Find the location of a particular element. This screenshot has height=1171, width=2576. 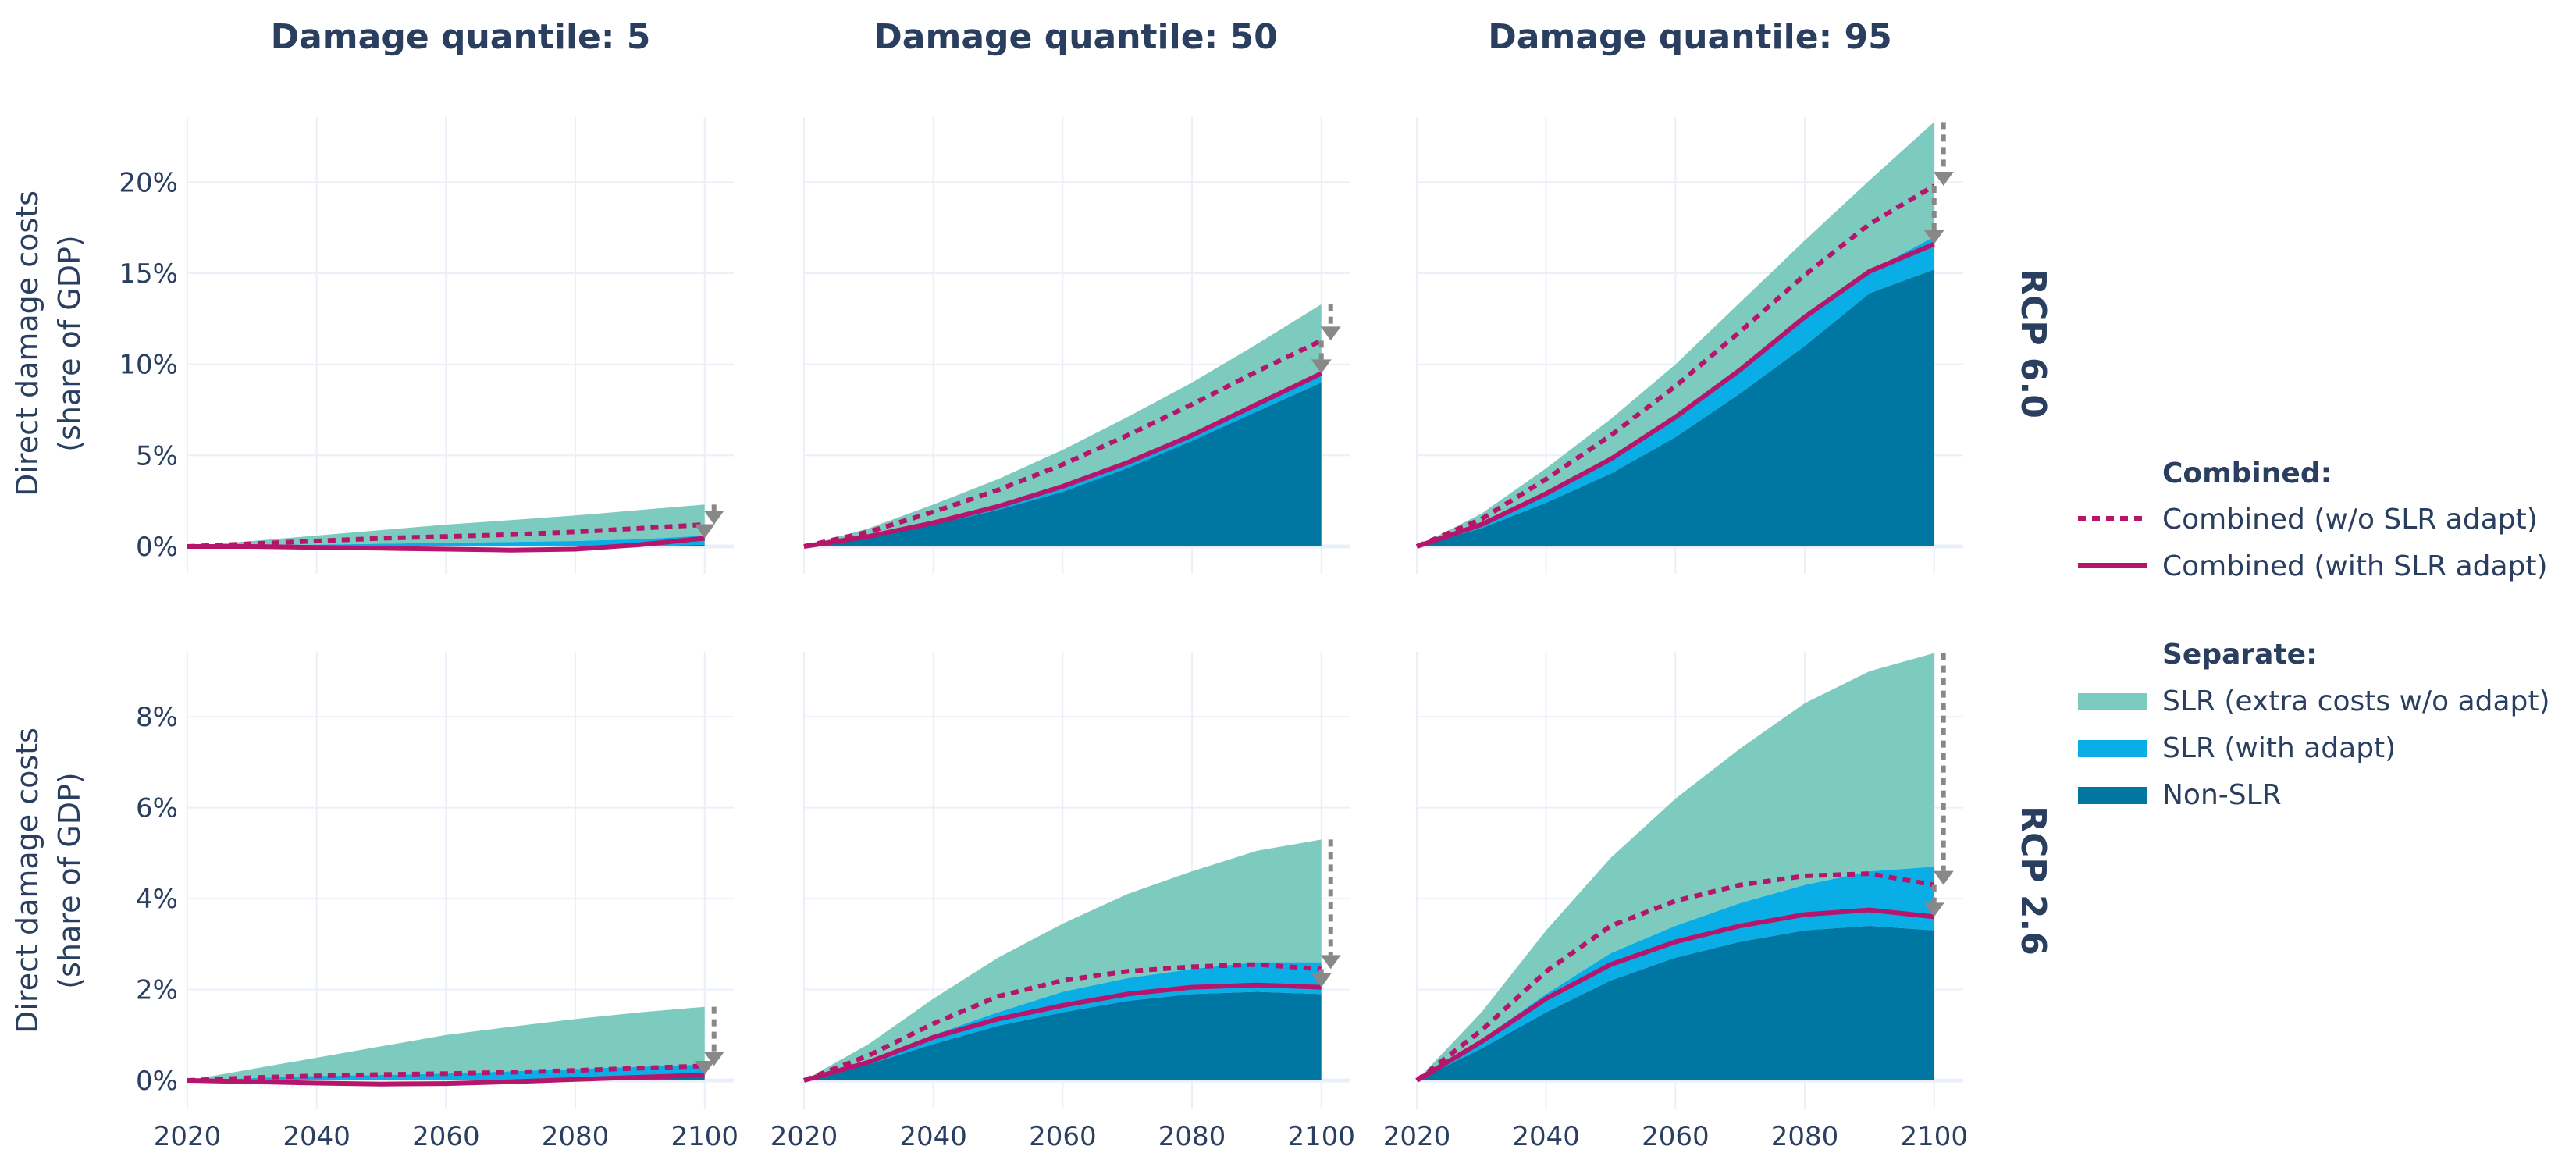

legend-combined-wo-label: Combined (w/o SLR adapt) is located at coordinates (2350, 520).